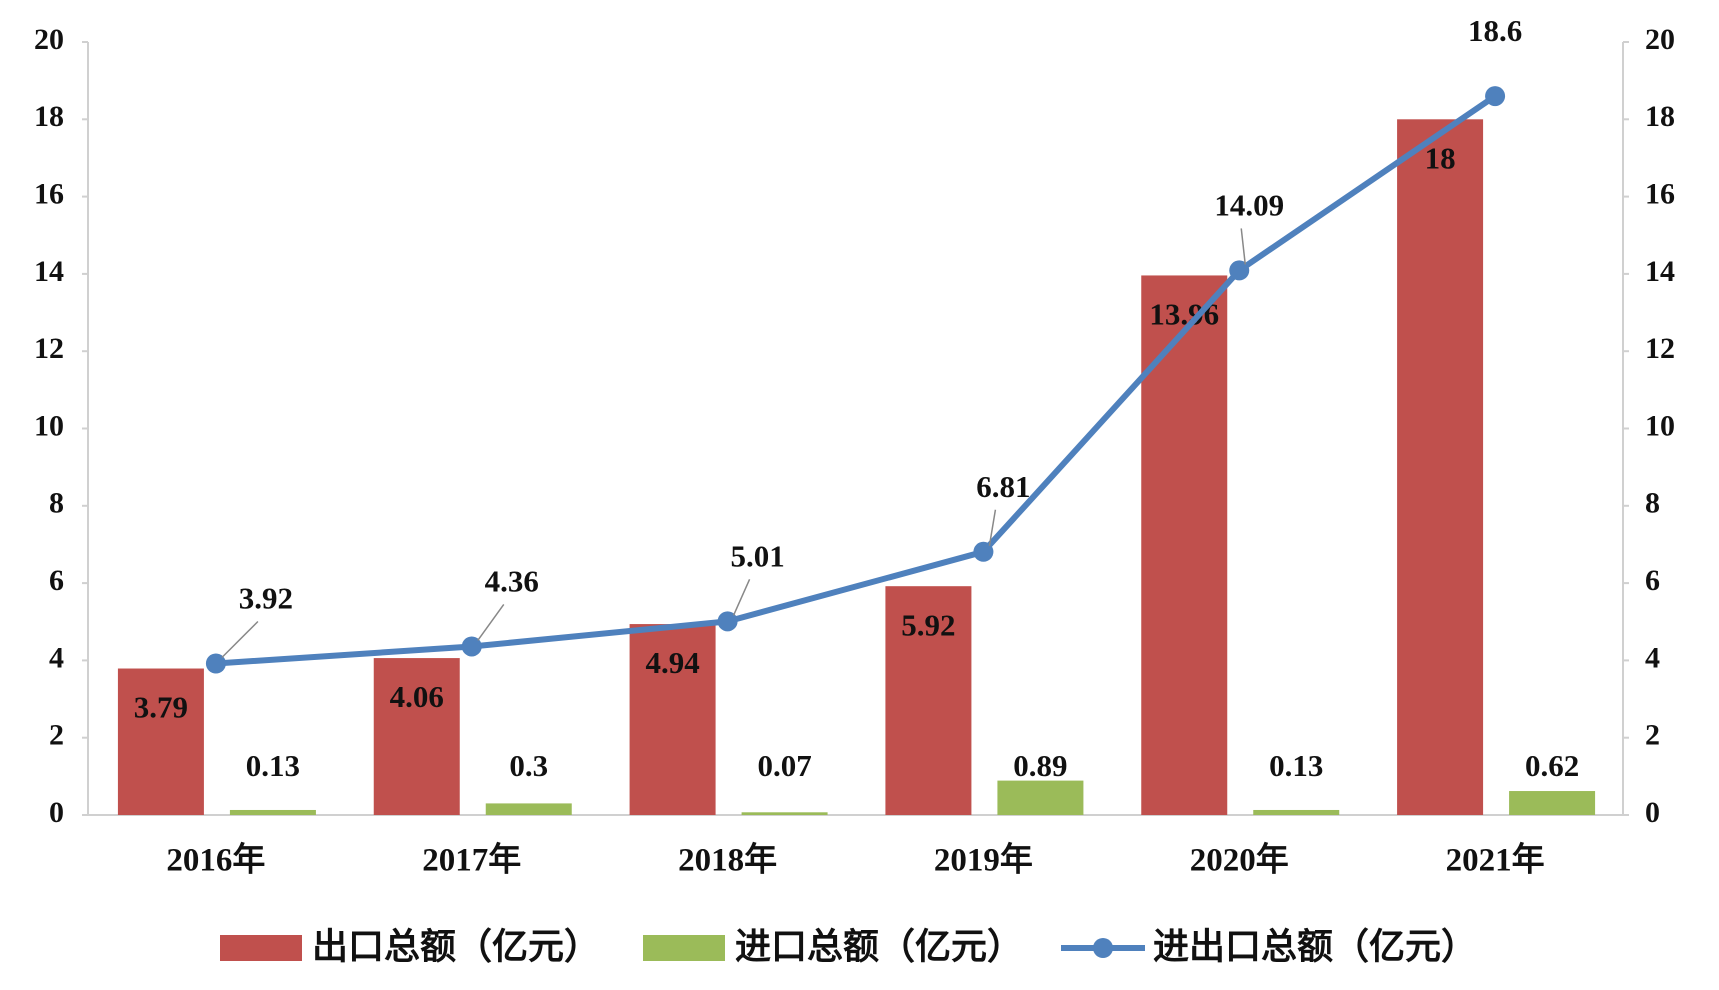 This screenshot has width=1719, height=990. I want to click on y2-tick-label: 20, so click(1660, 39).